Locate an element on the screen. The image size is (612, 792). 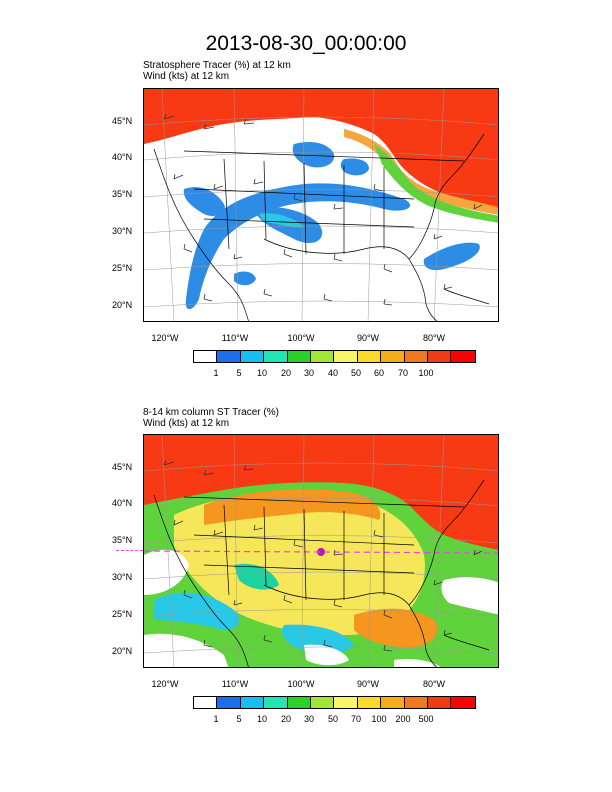
colorbar-2-label: 200 is located at coordinates (403, 719).